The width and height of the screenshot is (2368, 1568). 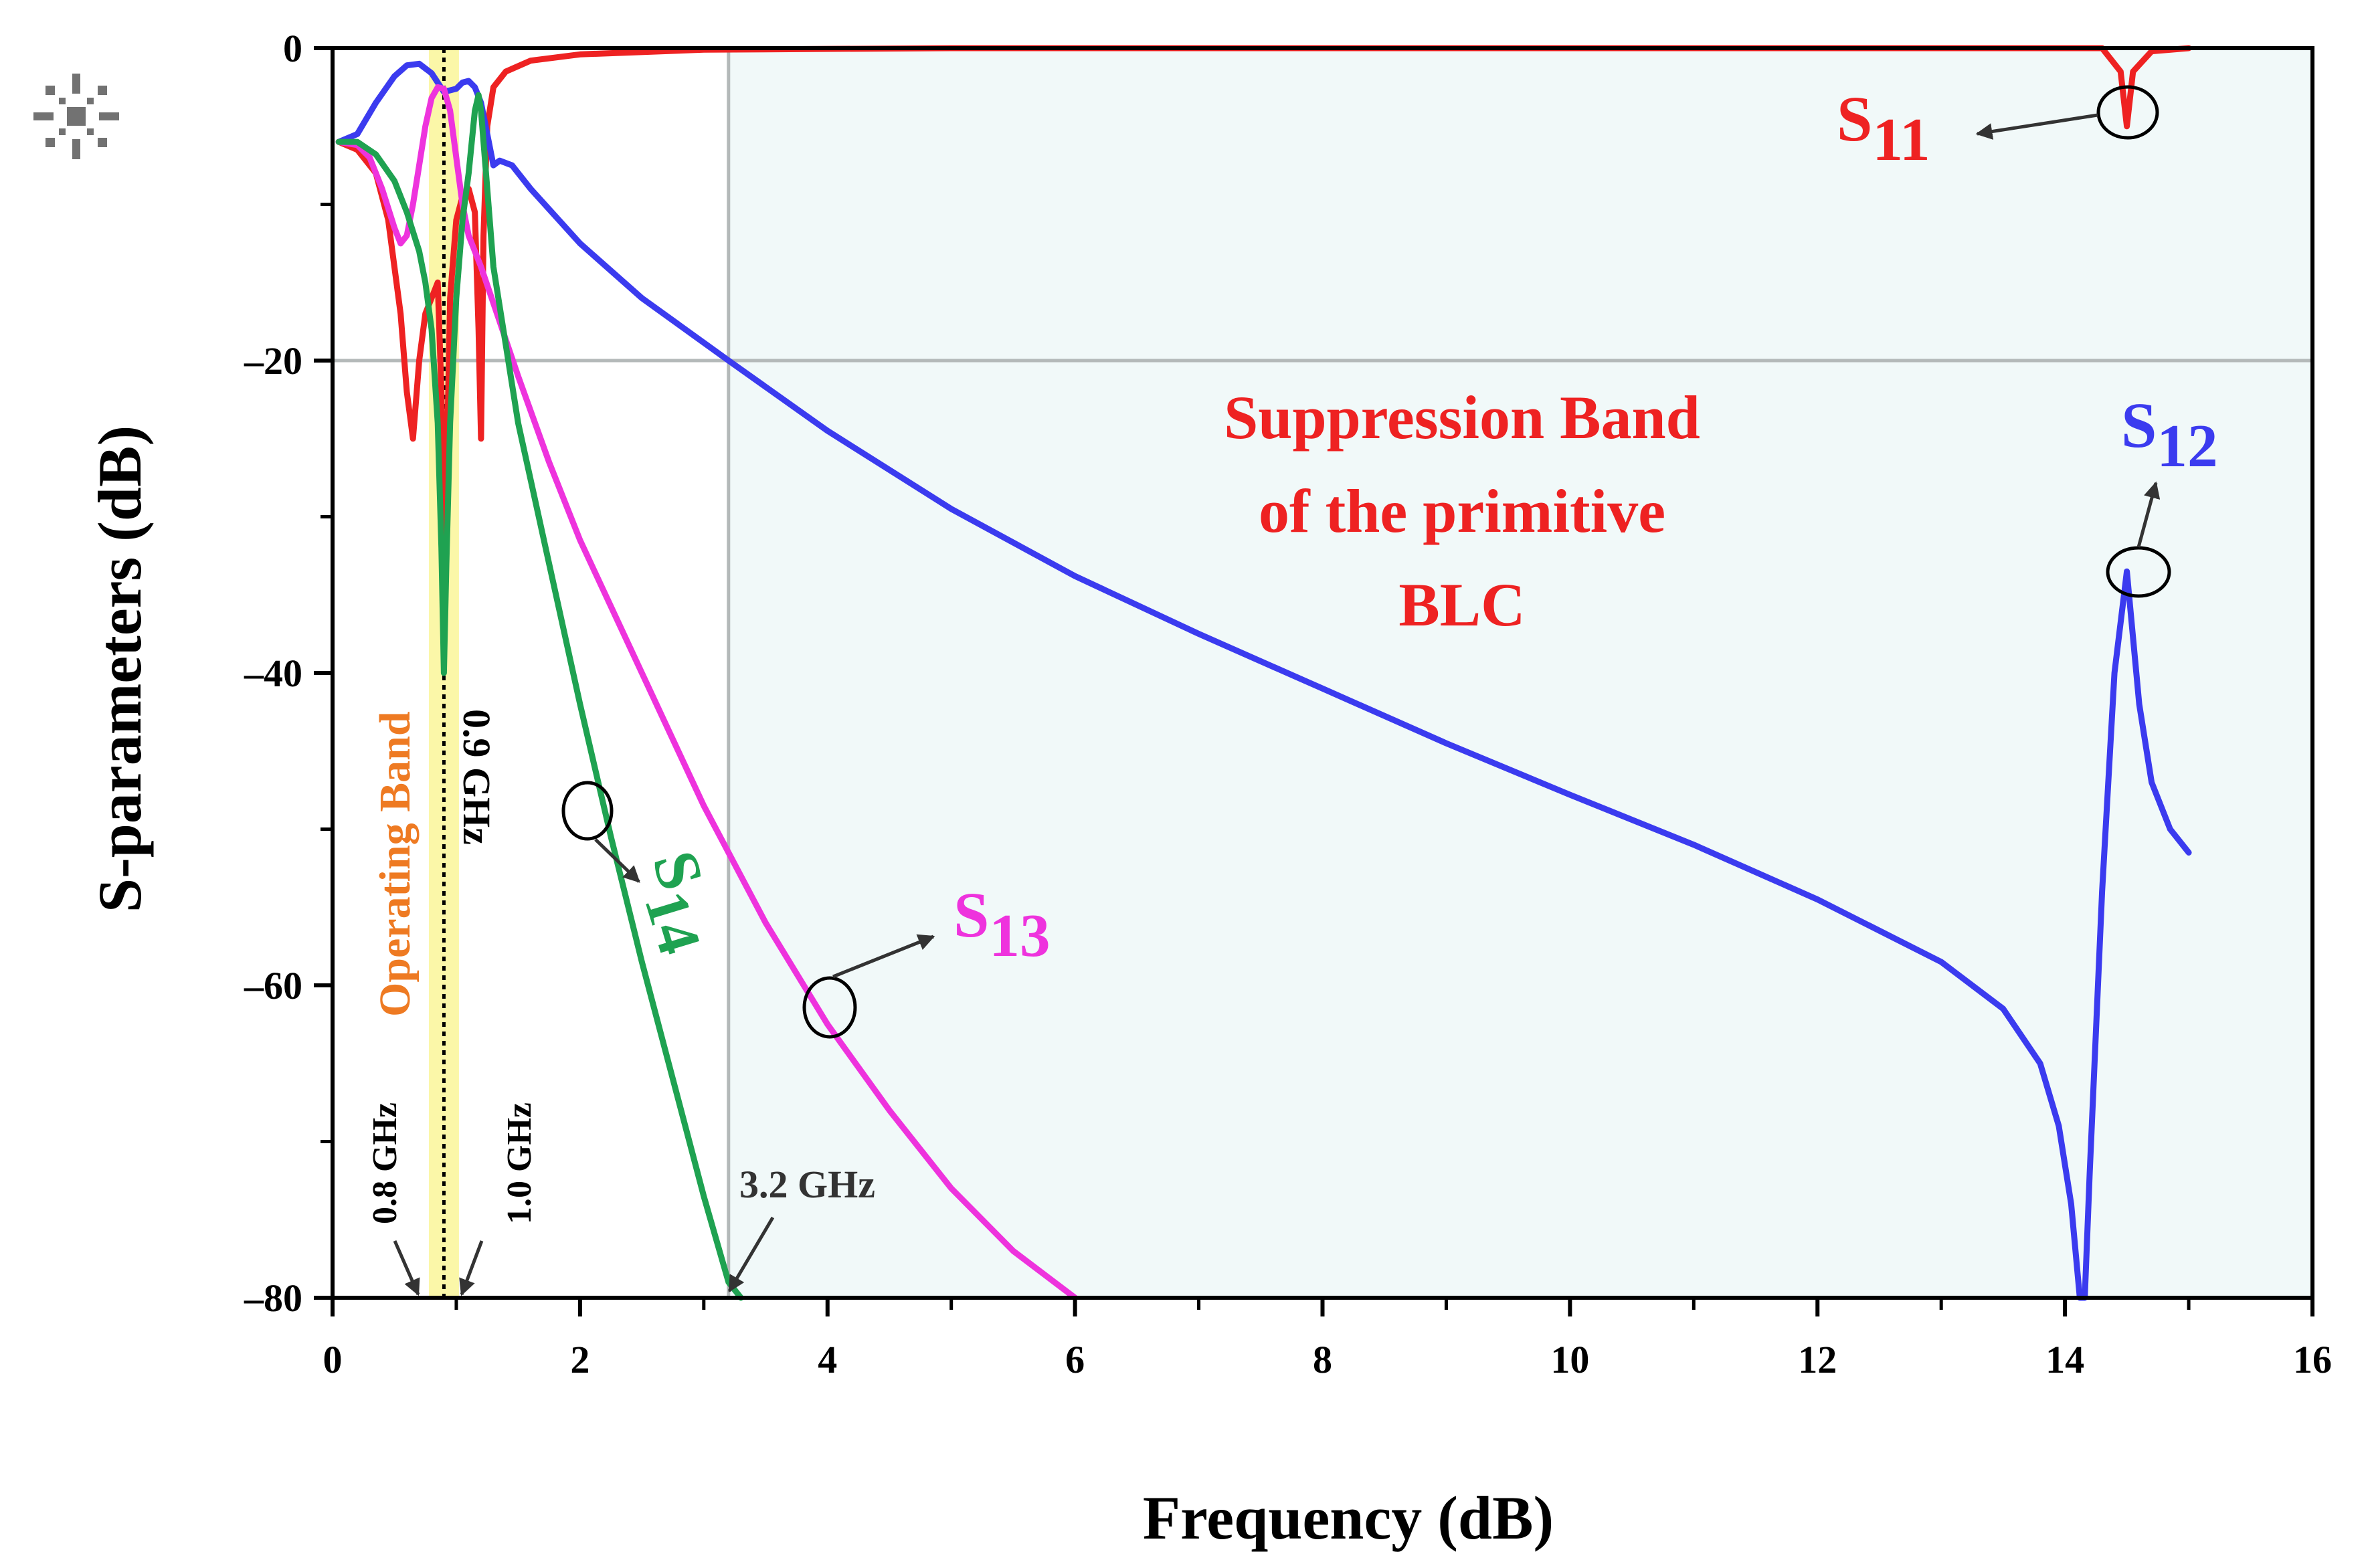 What do you see at coordinates (292, 48) in the screenshot?
I see `y-tick-label: 0` at bounding box center [292, 48].